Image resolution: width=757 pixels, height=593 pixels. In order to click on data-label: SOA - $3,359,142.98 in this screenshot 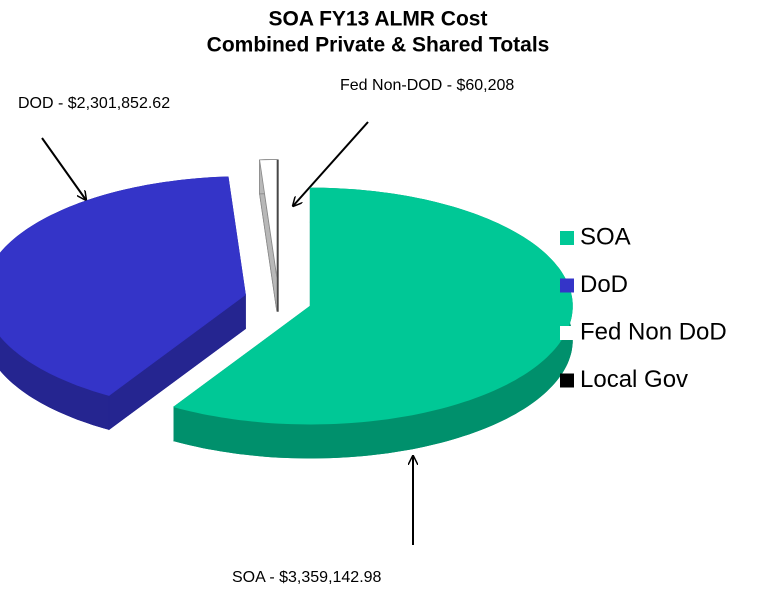, I will do `click(307, 577)`.